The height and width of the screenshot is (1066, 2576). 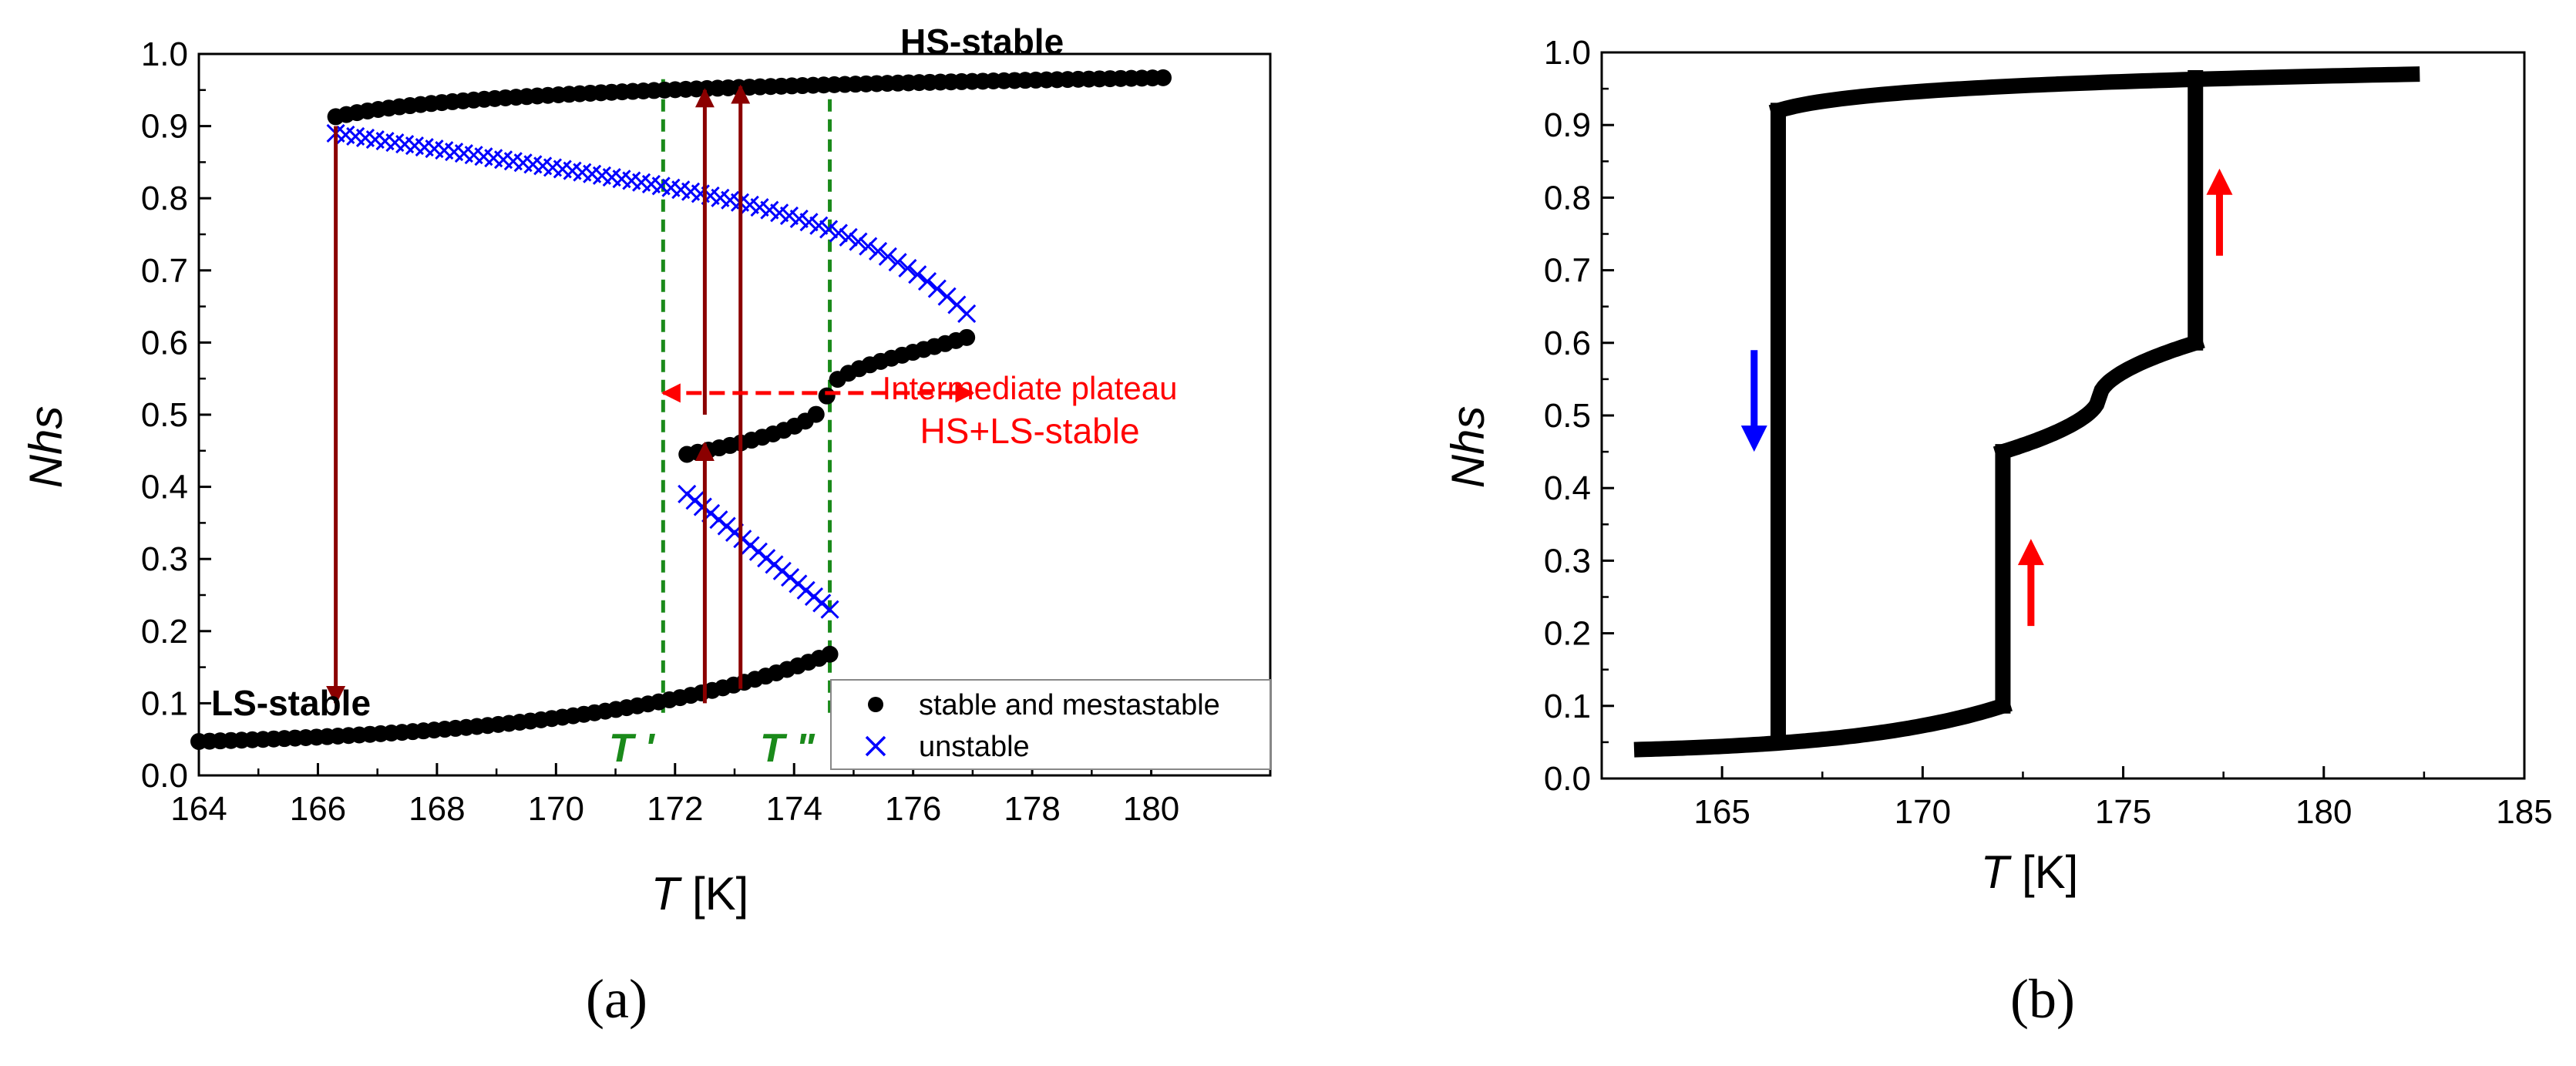 I want to click on panel-a-threshold-lines, so click(x=746, y=398).